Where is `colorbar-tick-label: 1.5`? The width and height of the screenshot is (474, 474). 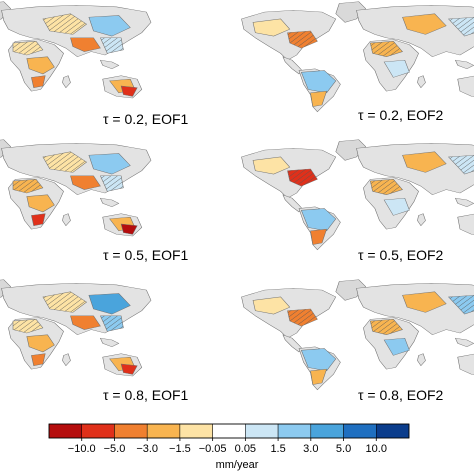
colorbar-tick-label: 1.5 is located at coordinates (277, 449).